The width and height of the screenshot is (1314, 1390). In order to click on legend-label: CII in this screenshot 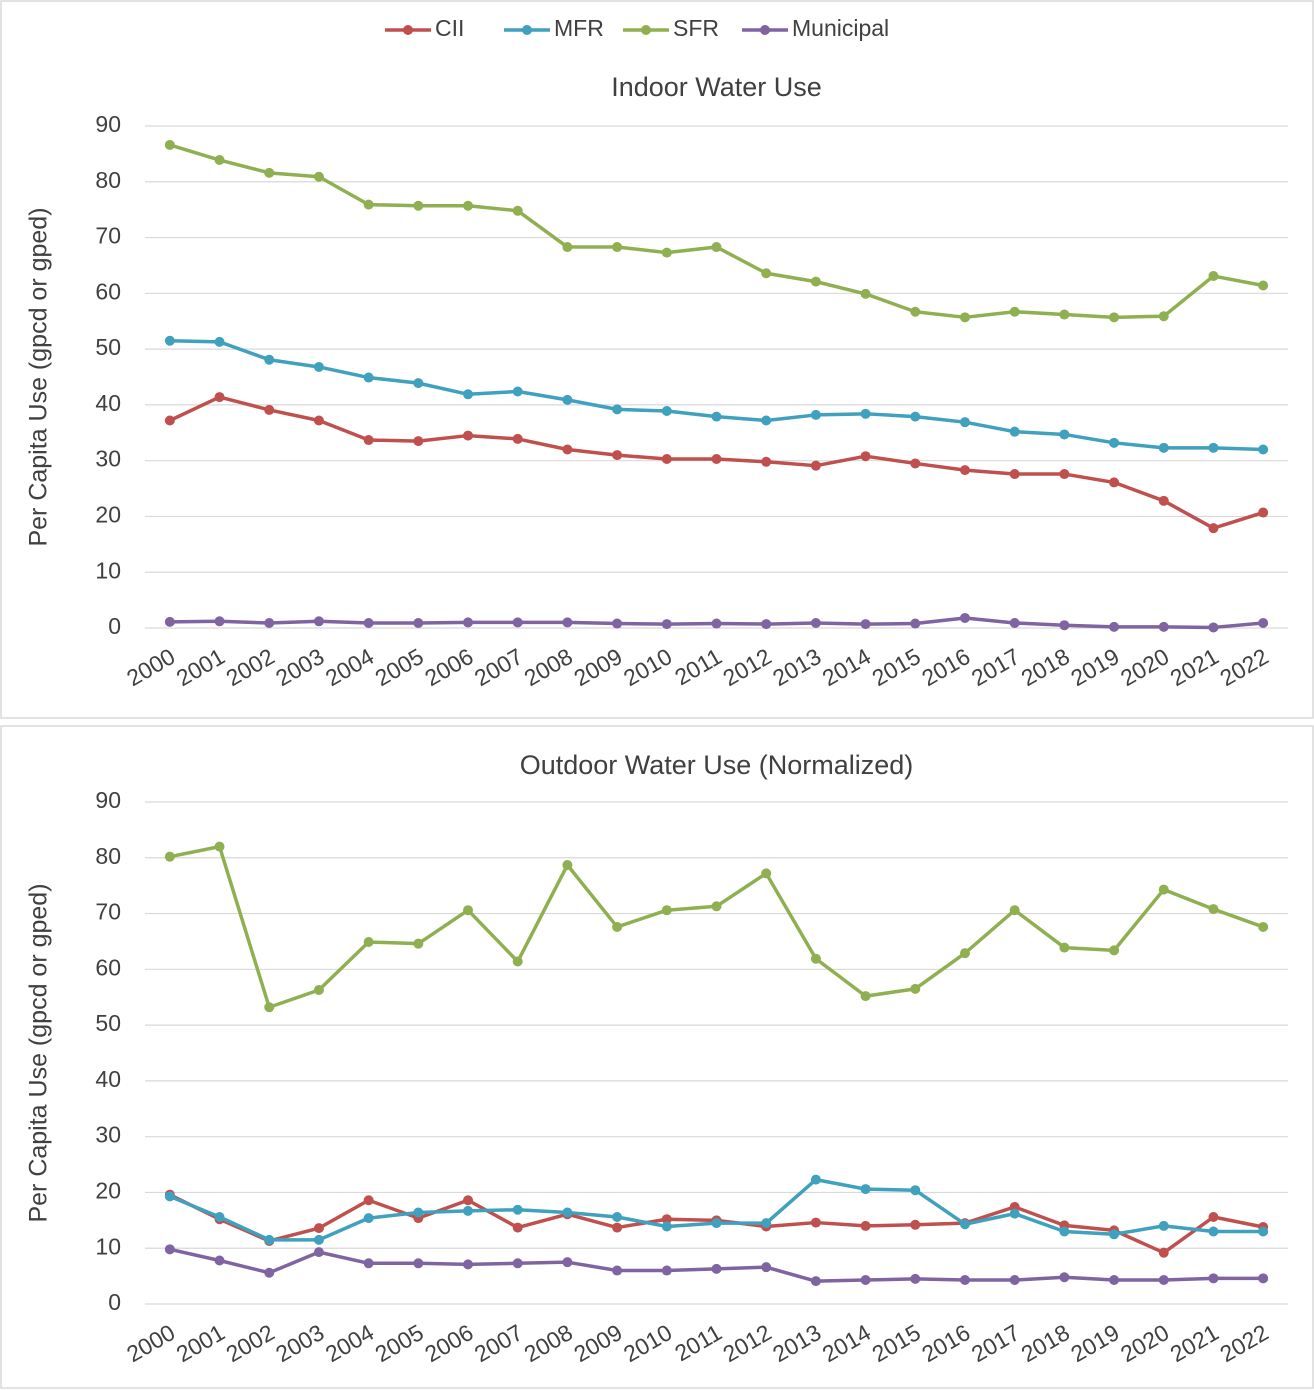, I will do `click(449, 28)`.